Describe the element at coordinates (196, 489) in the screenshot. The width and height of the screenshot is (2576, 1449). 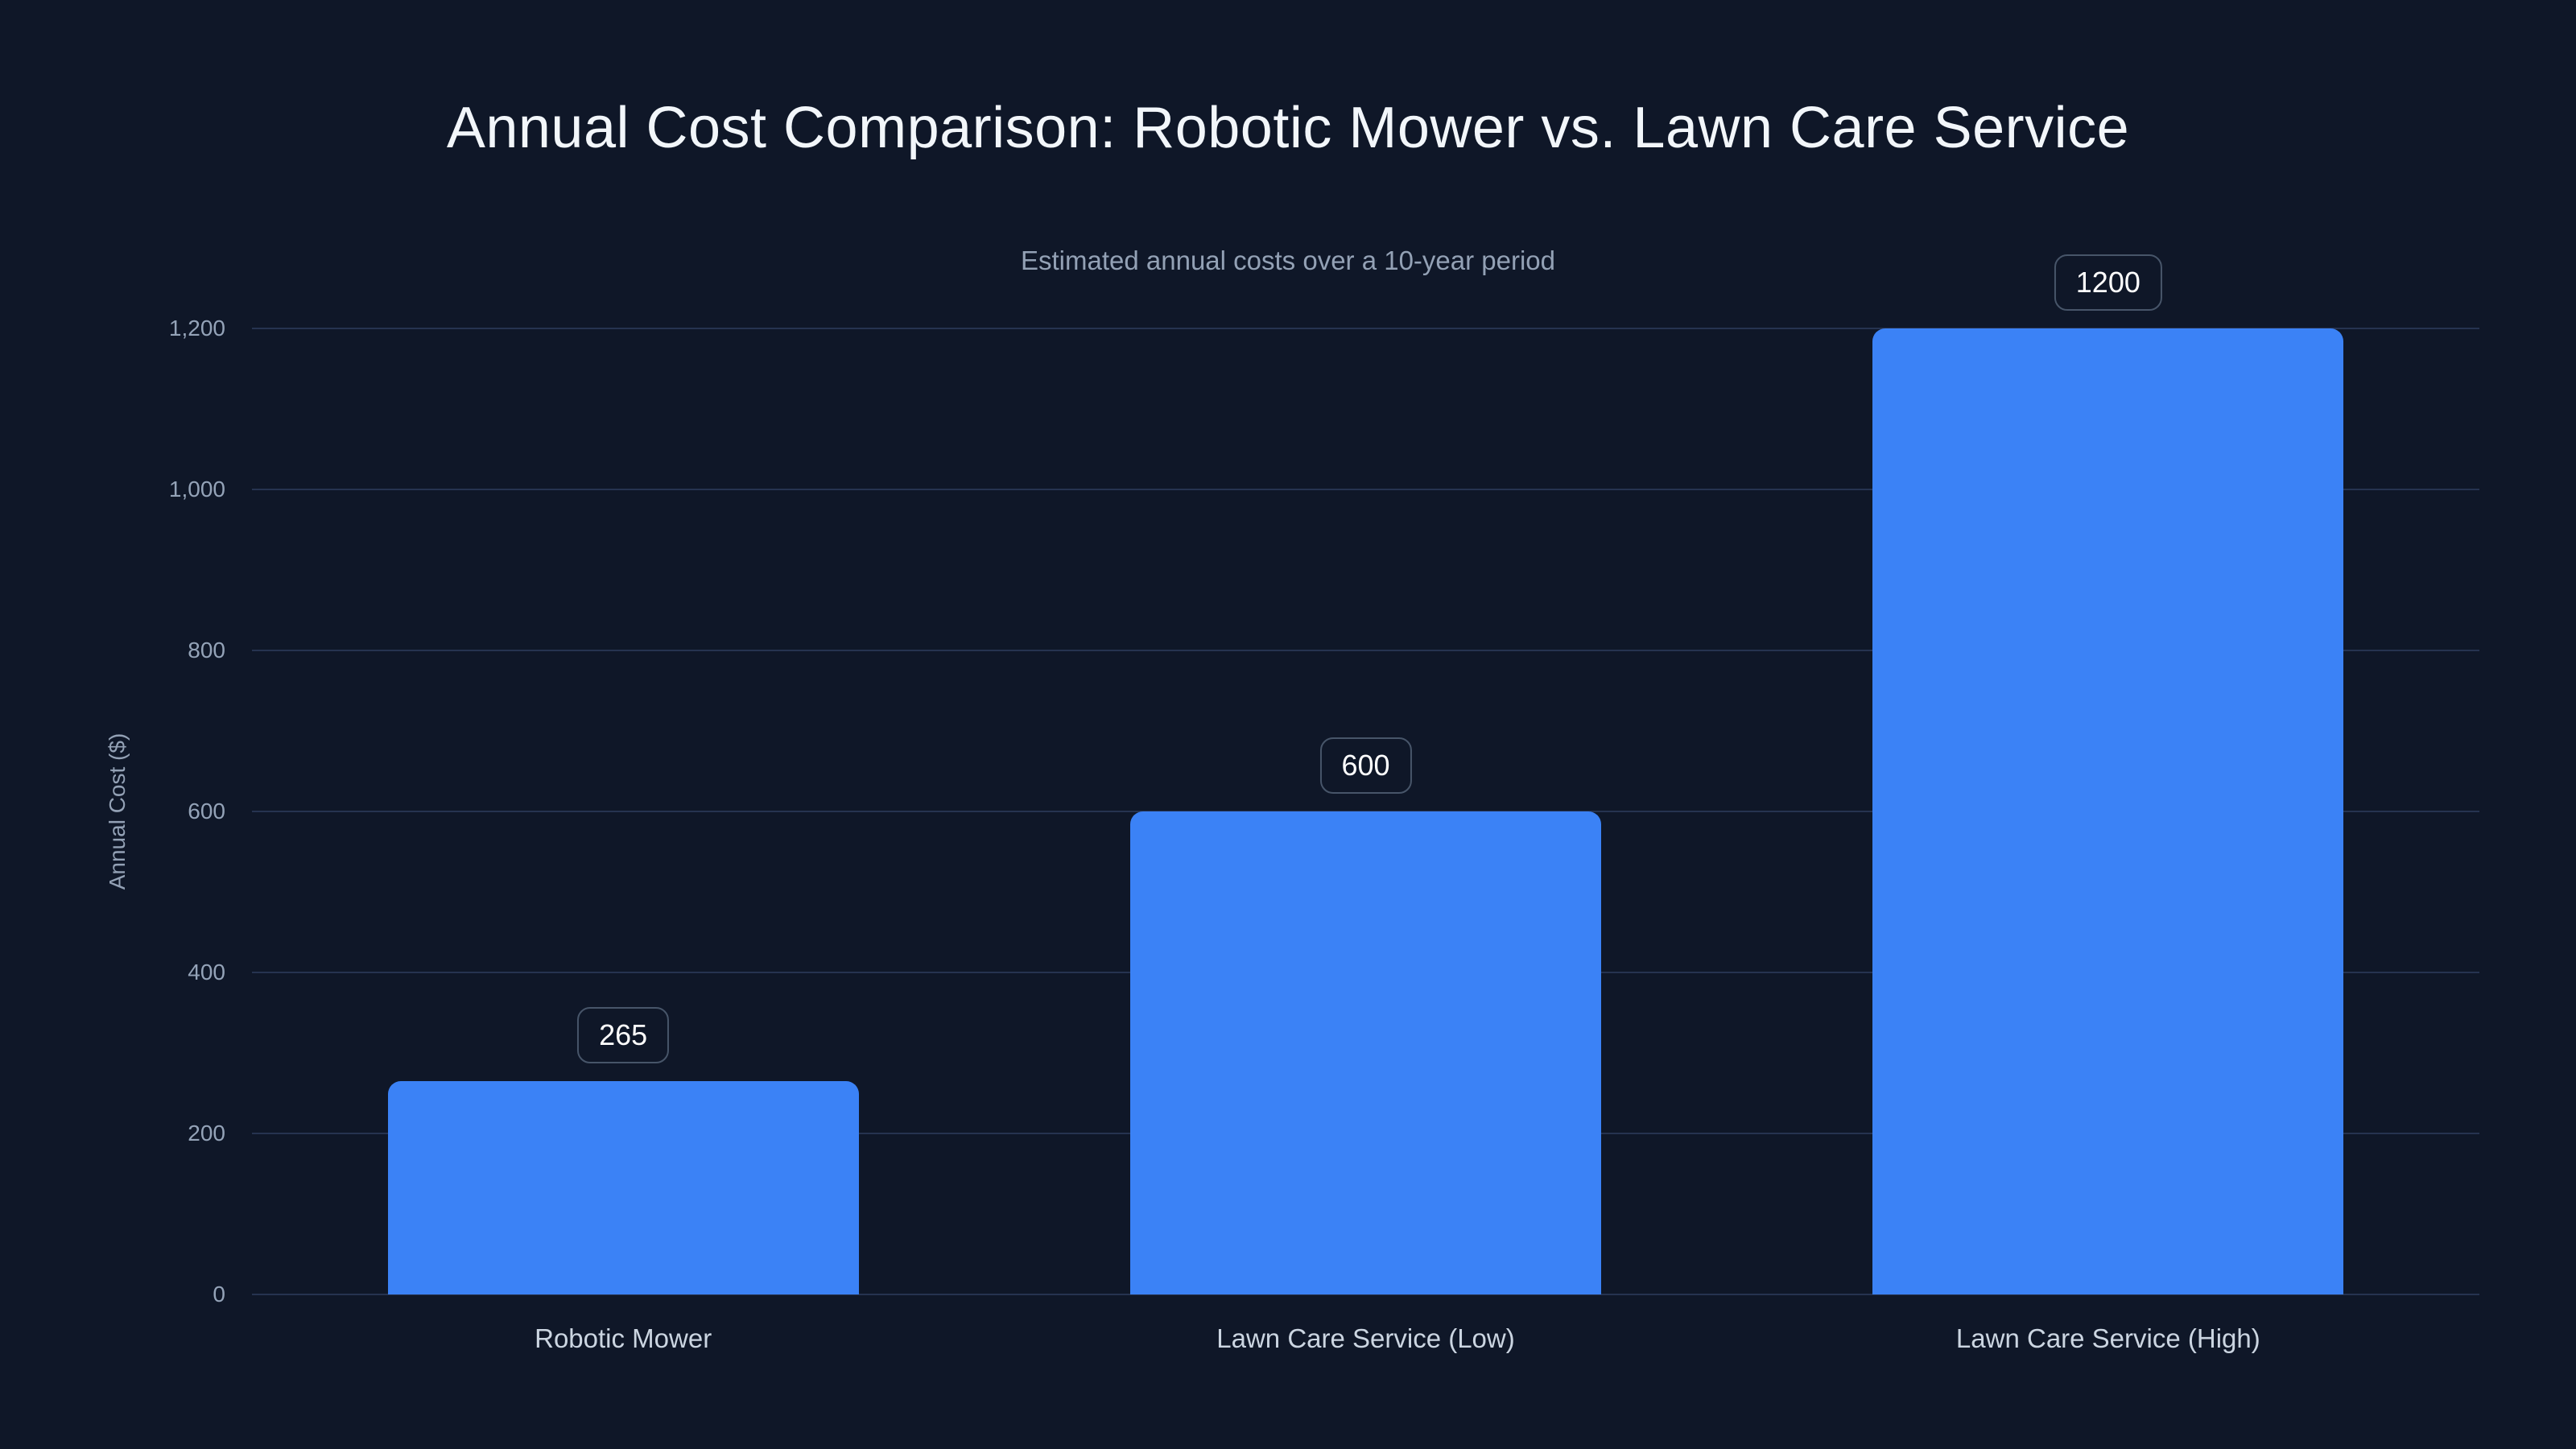
I see `y-tick-label: 1,000` at that location.